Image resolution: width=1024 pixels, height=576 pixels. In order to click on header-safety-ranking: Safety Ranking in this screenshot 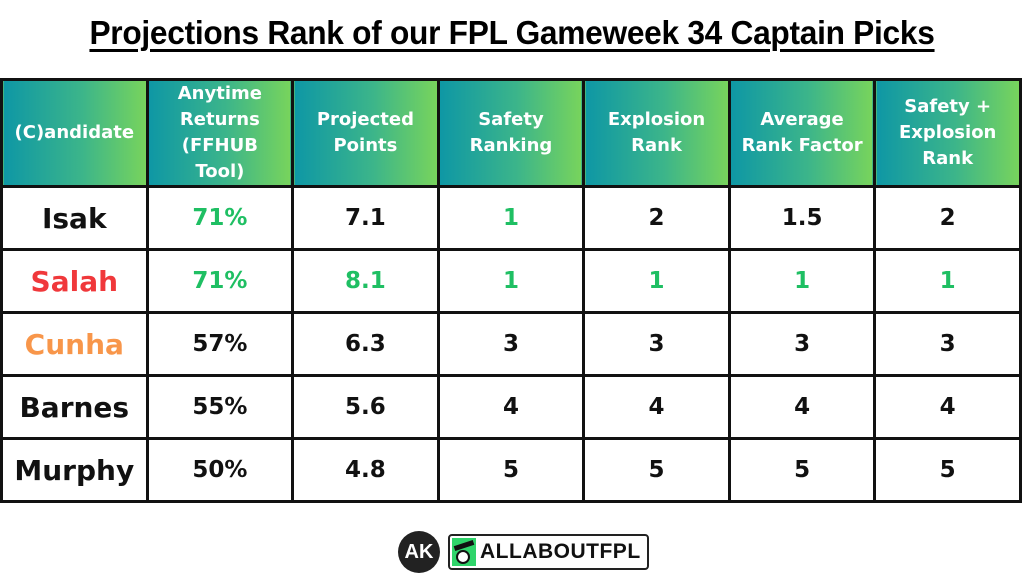, I will do `click(511, 133)`.